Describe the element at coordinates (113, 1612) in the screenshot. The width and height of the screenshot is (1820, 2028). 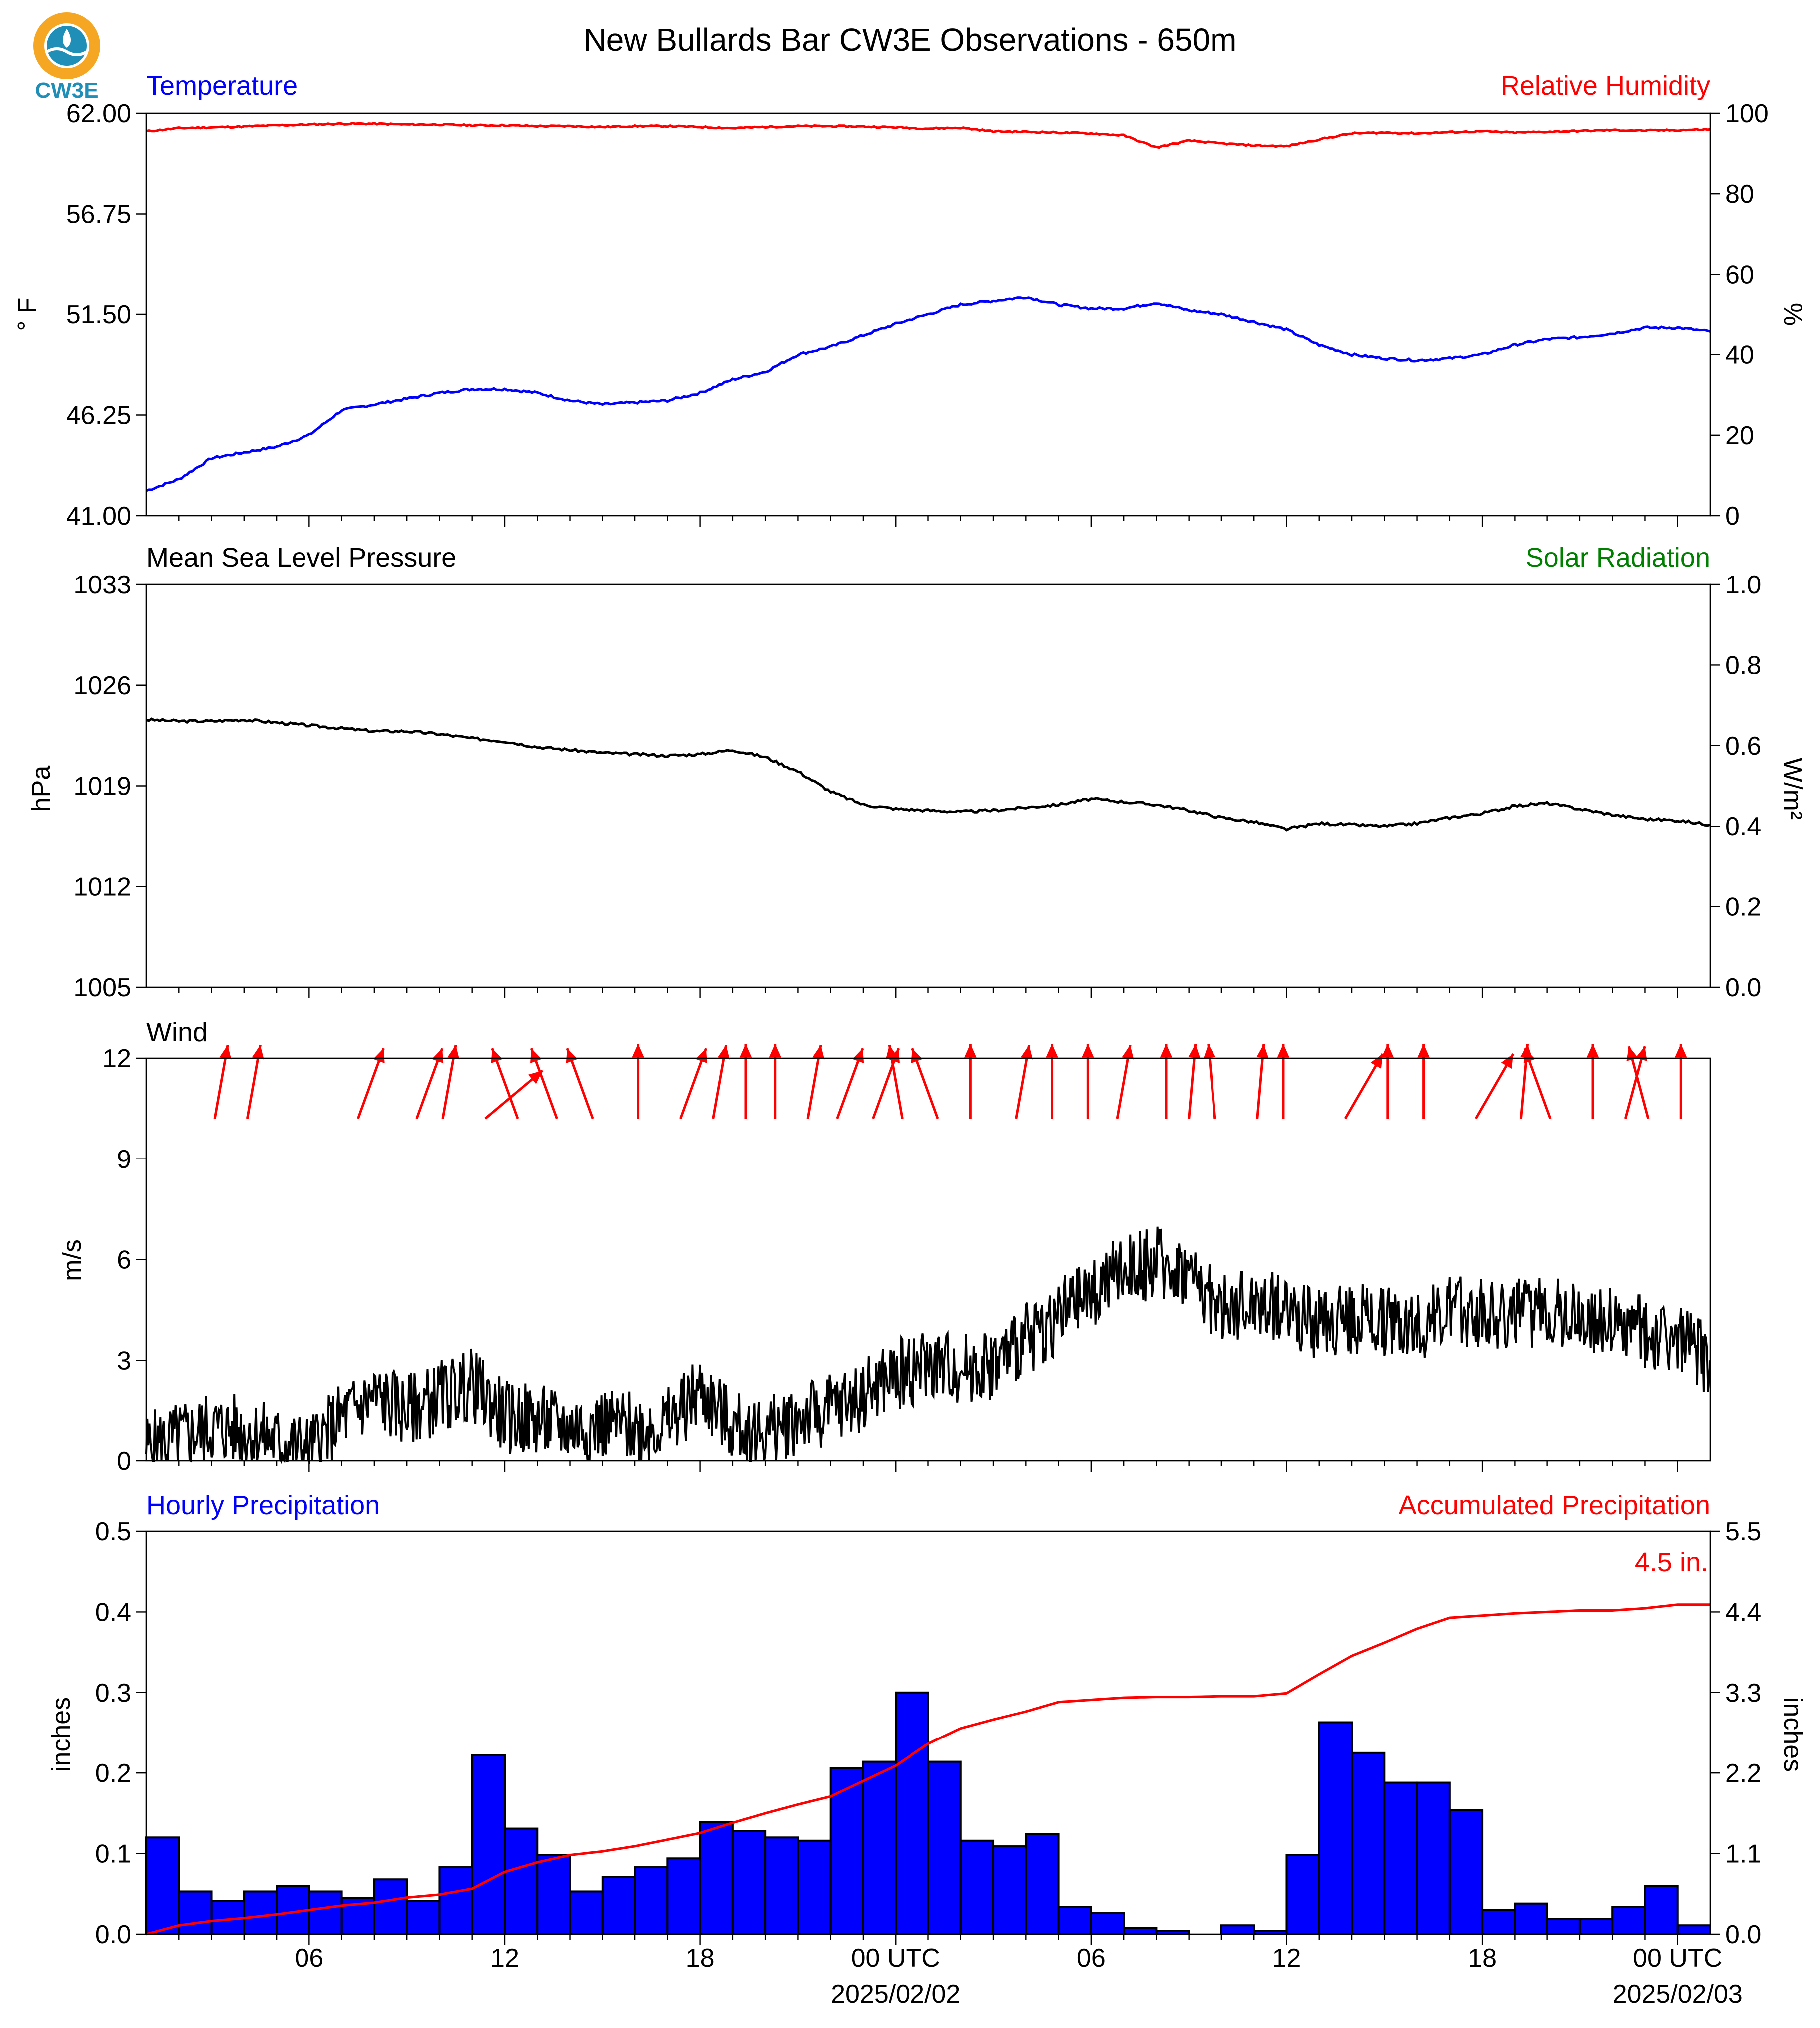
I see `precip-left-tick-label: 0.4` at that location.